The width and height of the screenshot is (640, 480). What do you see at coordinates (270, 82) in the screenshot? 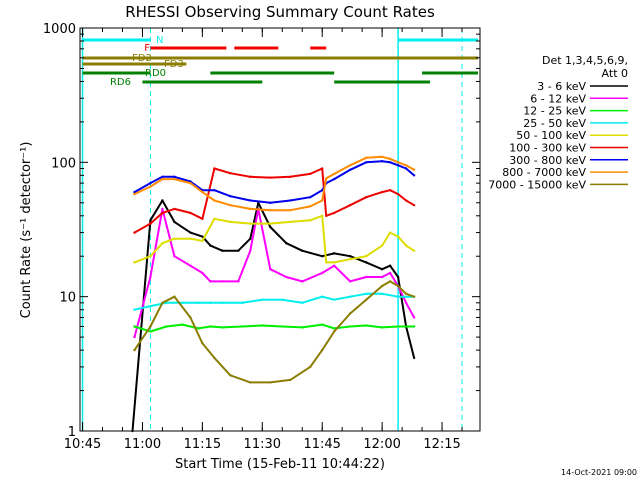
I see `flag-bar-rd6: RD6` at bounding box center [270, 82].